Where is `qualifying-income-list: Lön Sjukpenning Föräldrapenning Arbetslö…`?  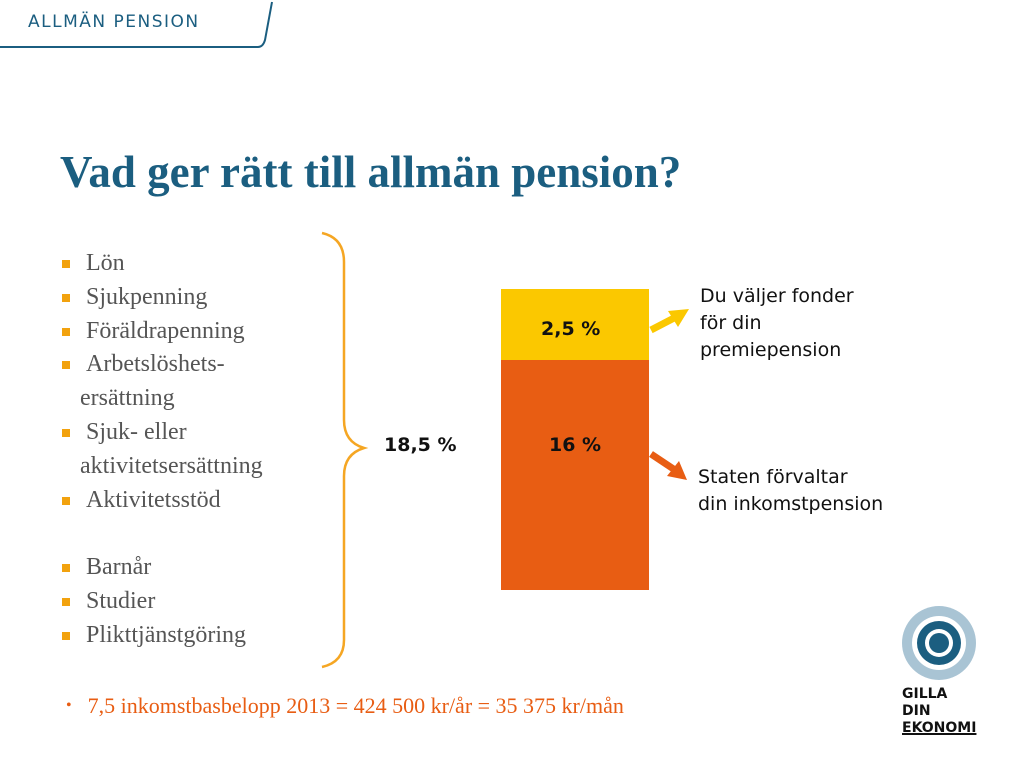
qualifying-income-list: Lön Sjukpenning Föräldrapenning Arbetslö… is located at coordinates (161, 450).